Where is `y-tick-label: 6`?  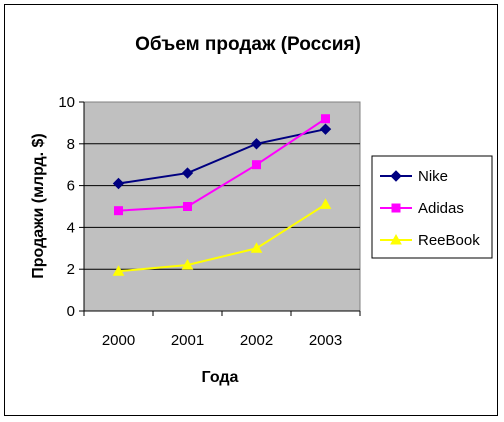 y-tick-label: 6 is located at coordinates (71, 186).